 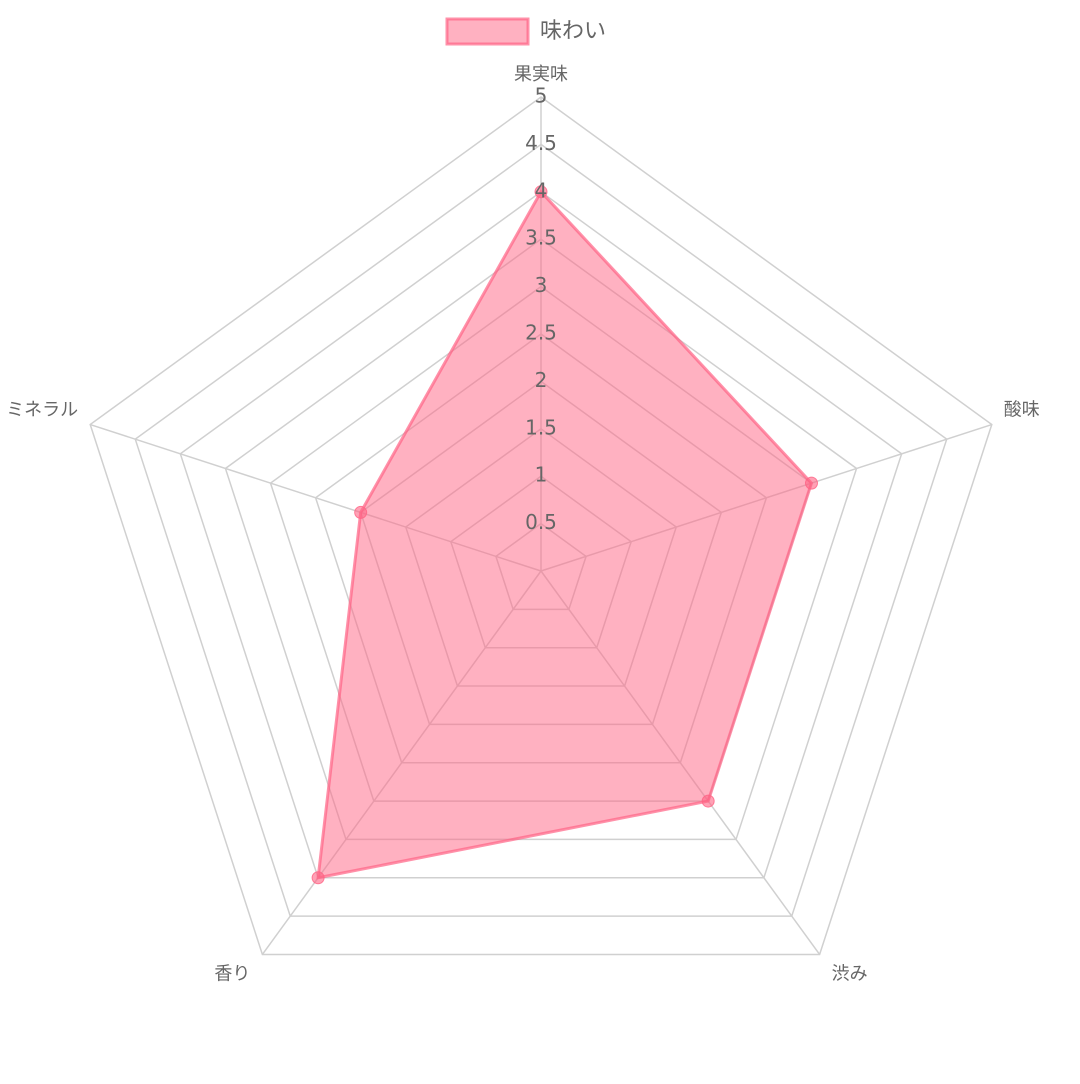 I want to click on legend-item: 味わい, so click(x=525, y=31).